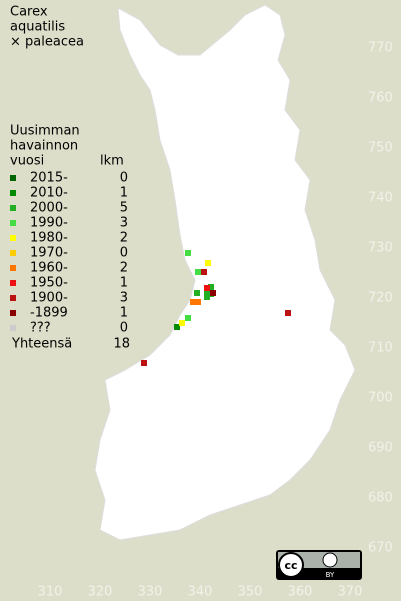 This screenshot has width=401, height=601. Describe the element at coordinates (250, 592) in the screenshot. I see `x-grid-label: 350` at that location.